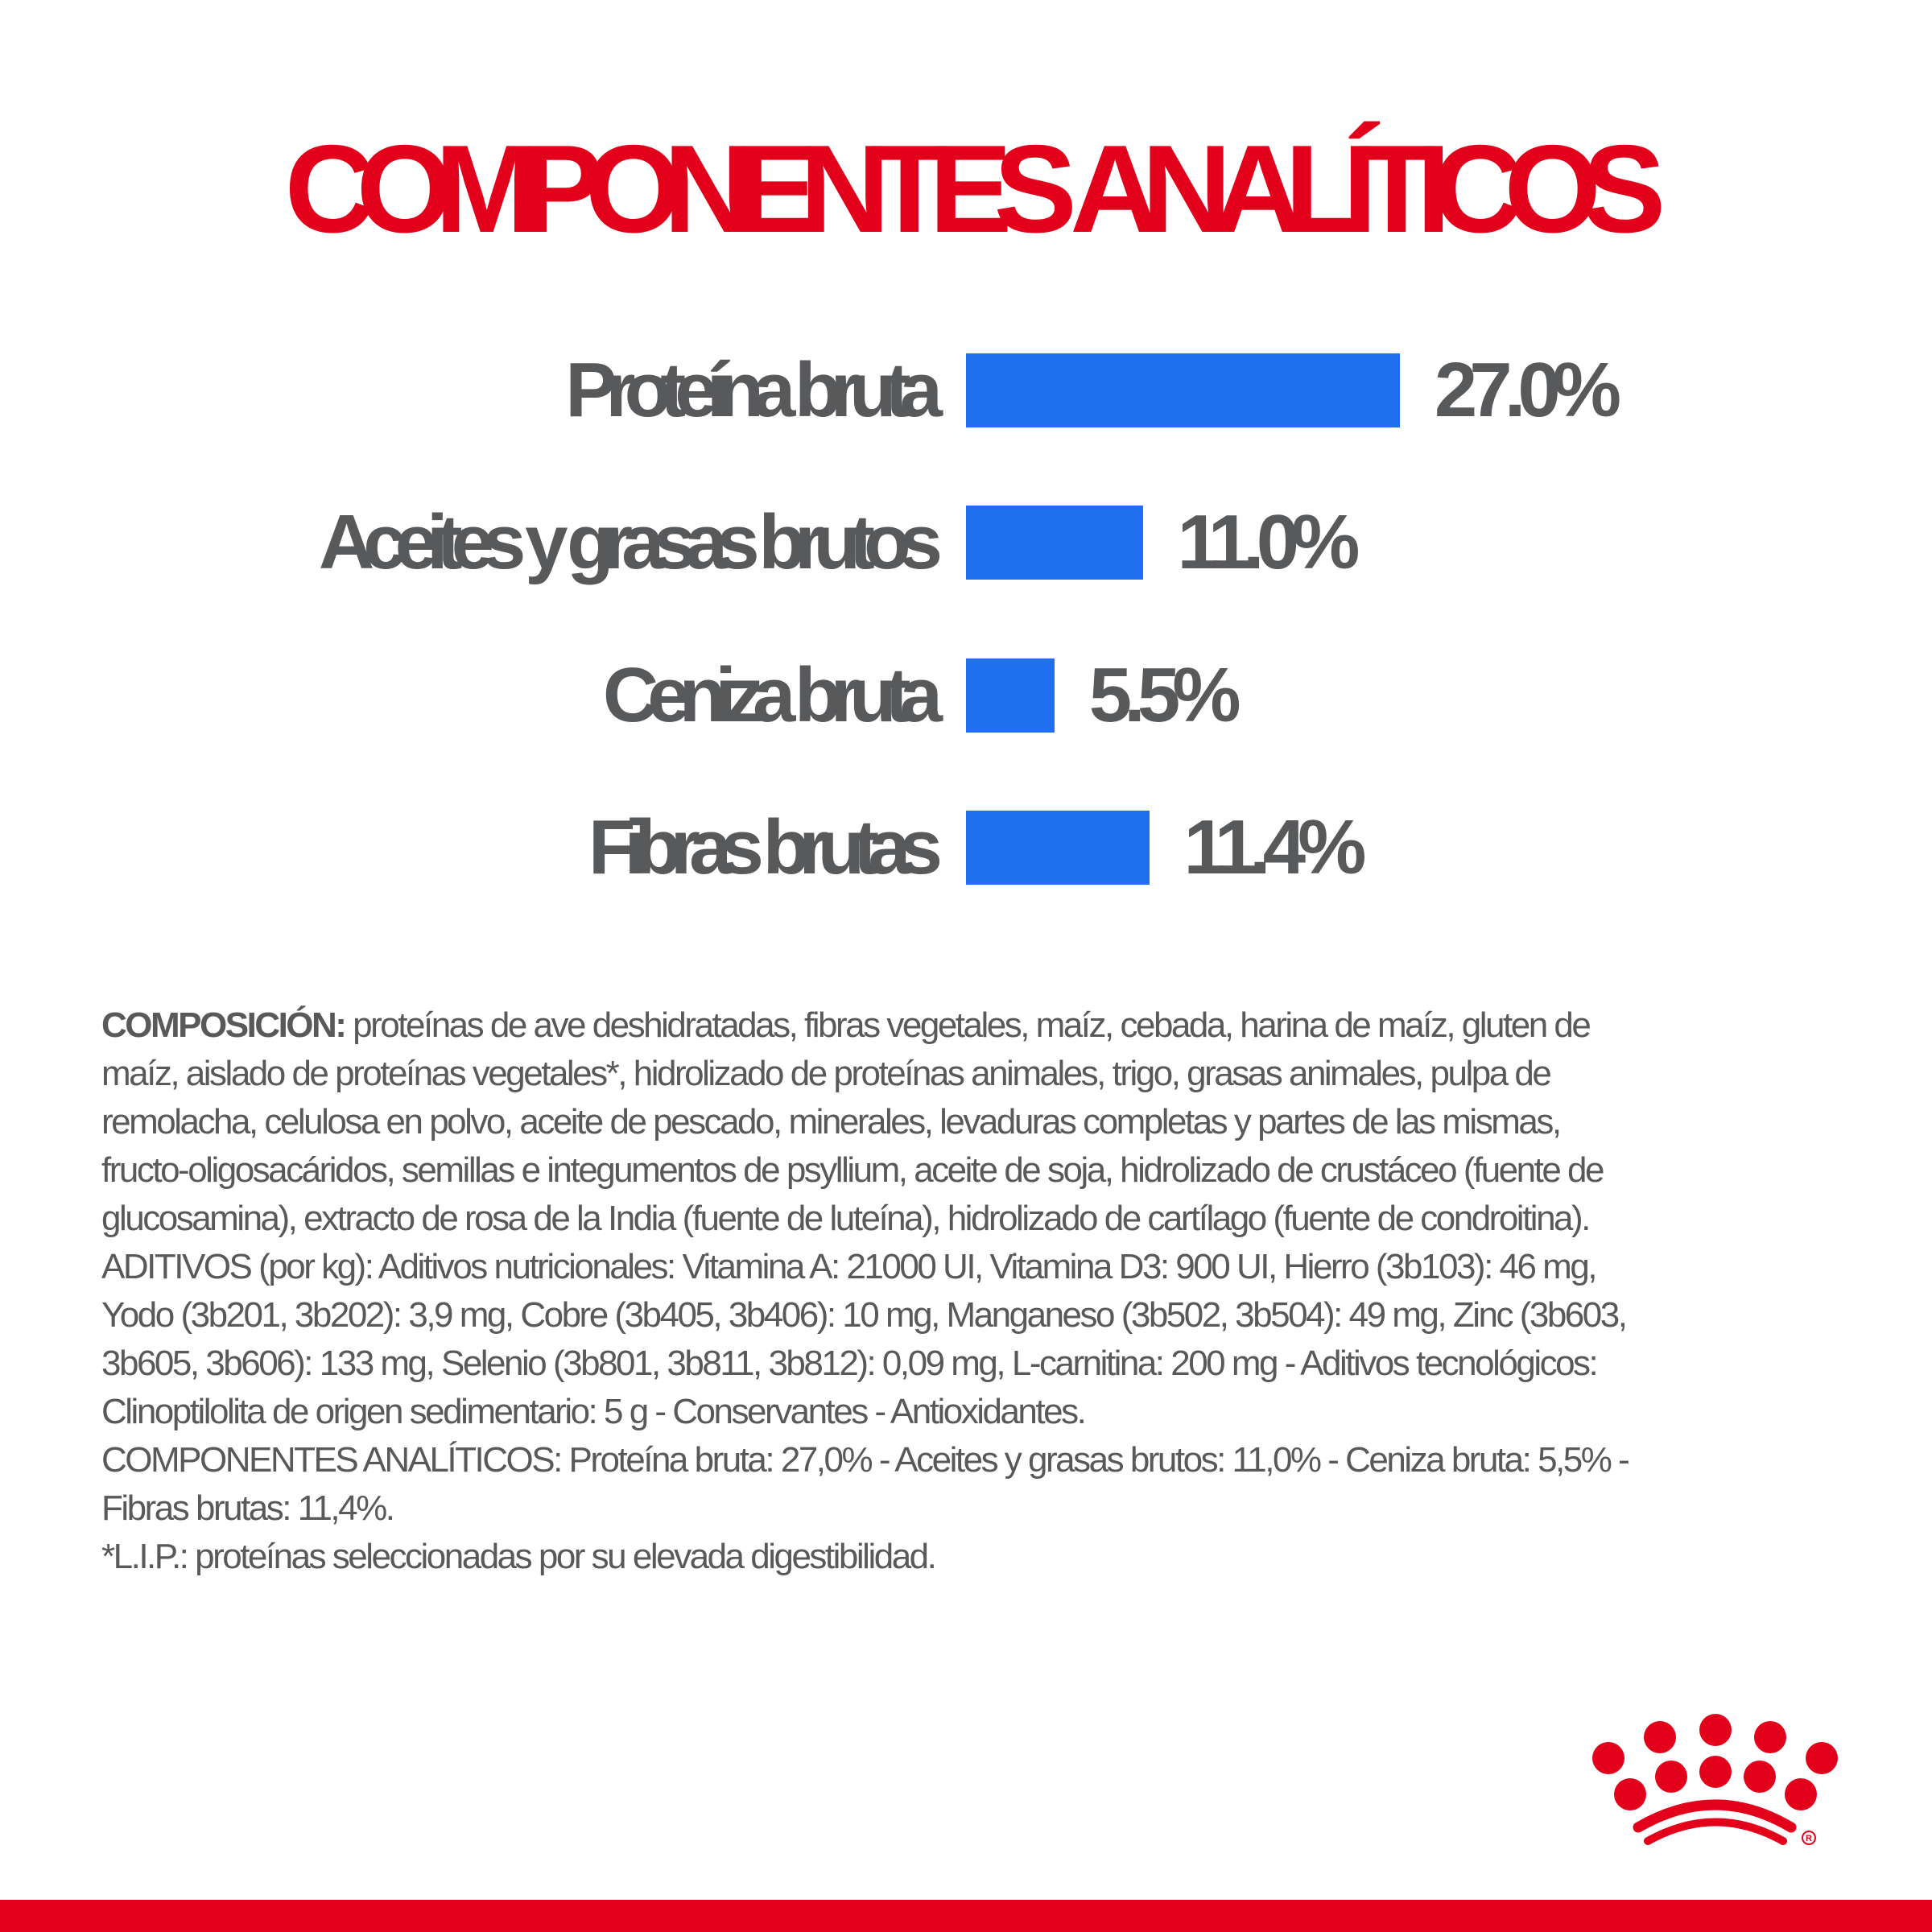  I want to click on footer-brand-band, so click(966, 1916).